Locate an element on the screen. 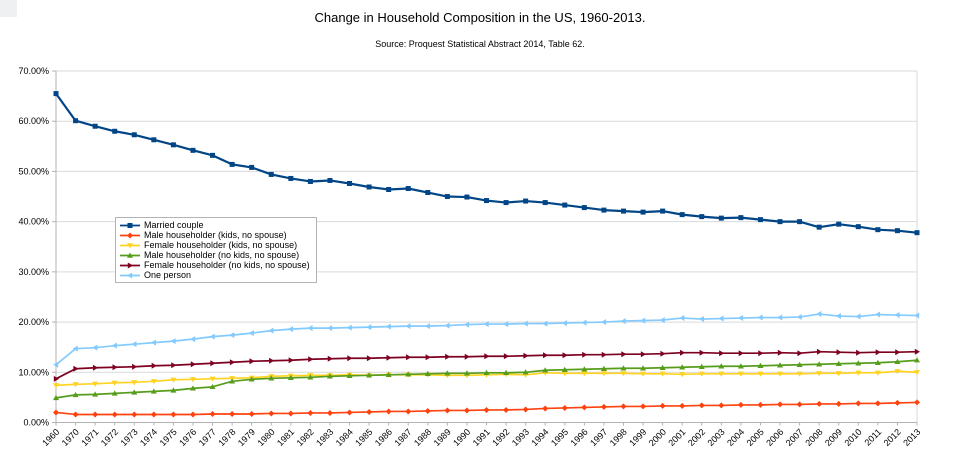  x-tick-label: 2003 is located at coordinates (715, 437).